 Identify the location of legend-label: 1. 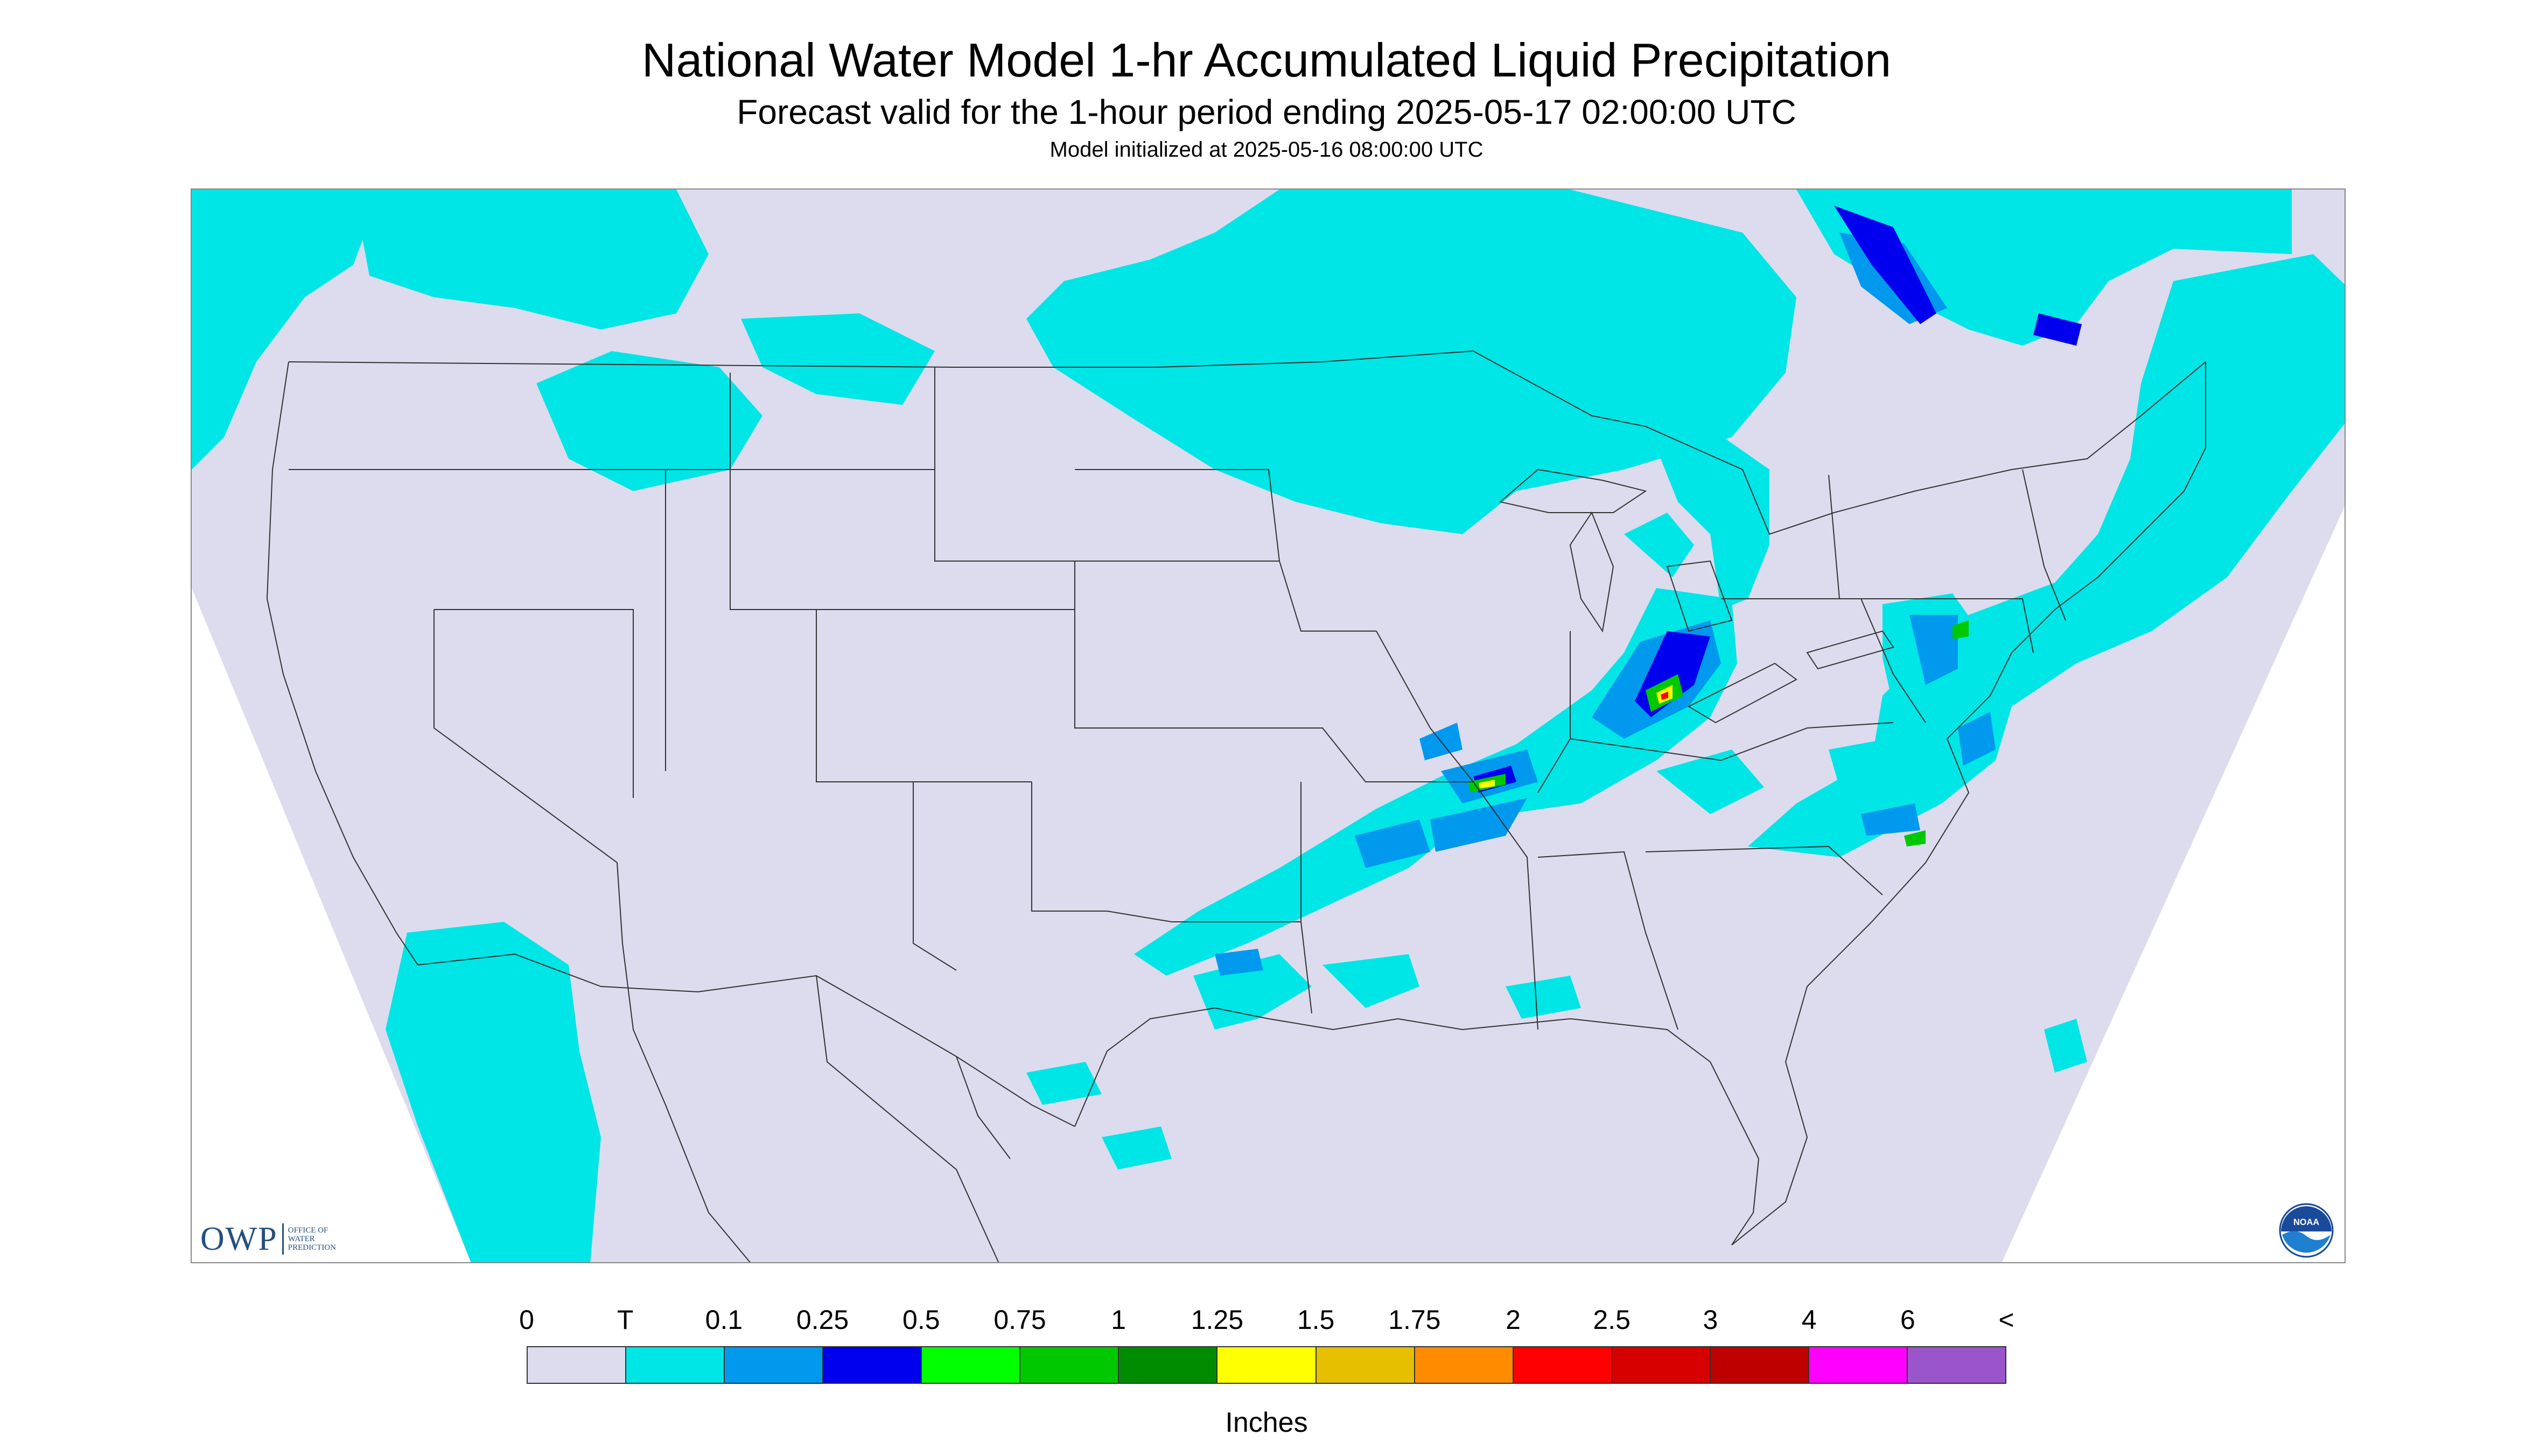
(1119, 1320).